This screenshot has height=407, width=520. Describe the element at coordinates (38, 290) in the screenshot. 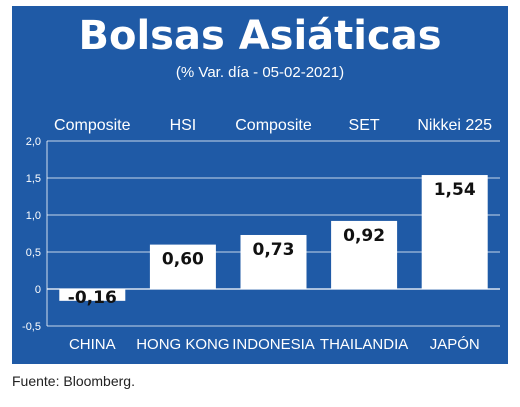

I see `y-tick-label: 0` at that location.